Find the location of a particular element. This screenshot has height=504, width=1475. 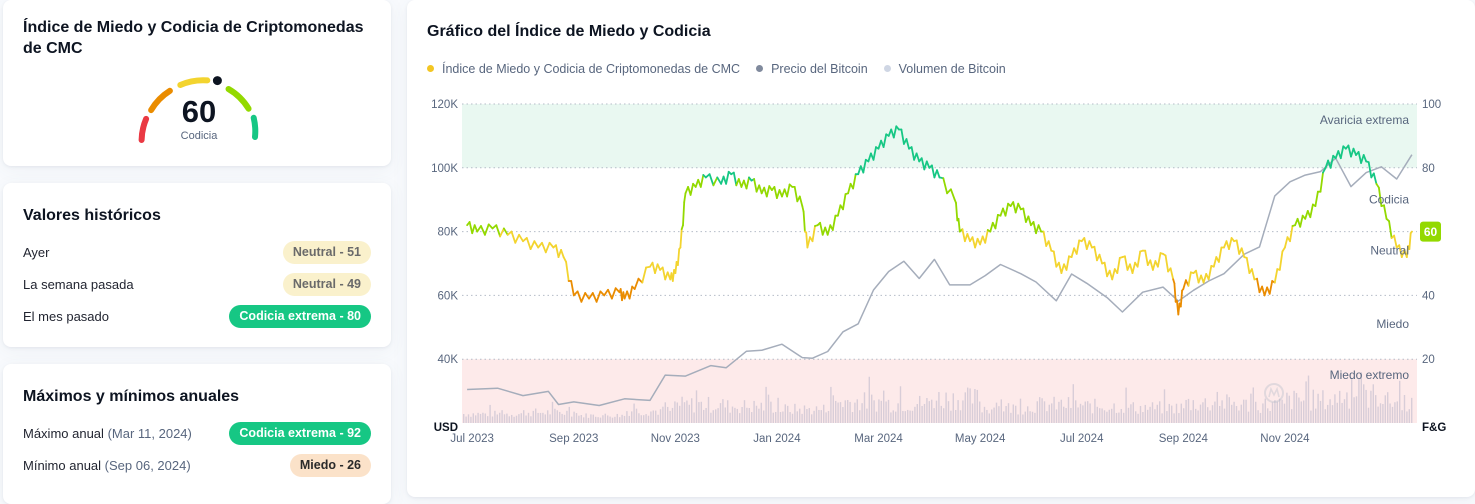

legend-dot is located at coordinates (760, 68).